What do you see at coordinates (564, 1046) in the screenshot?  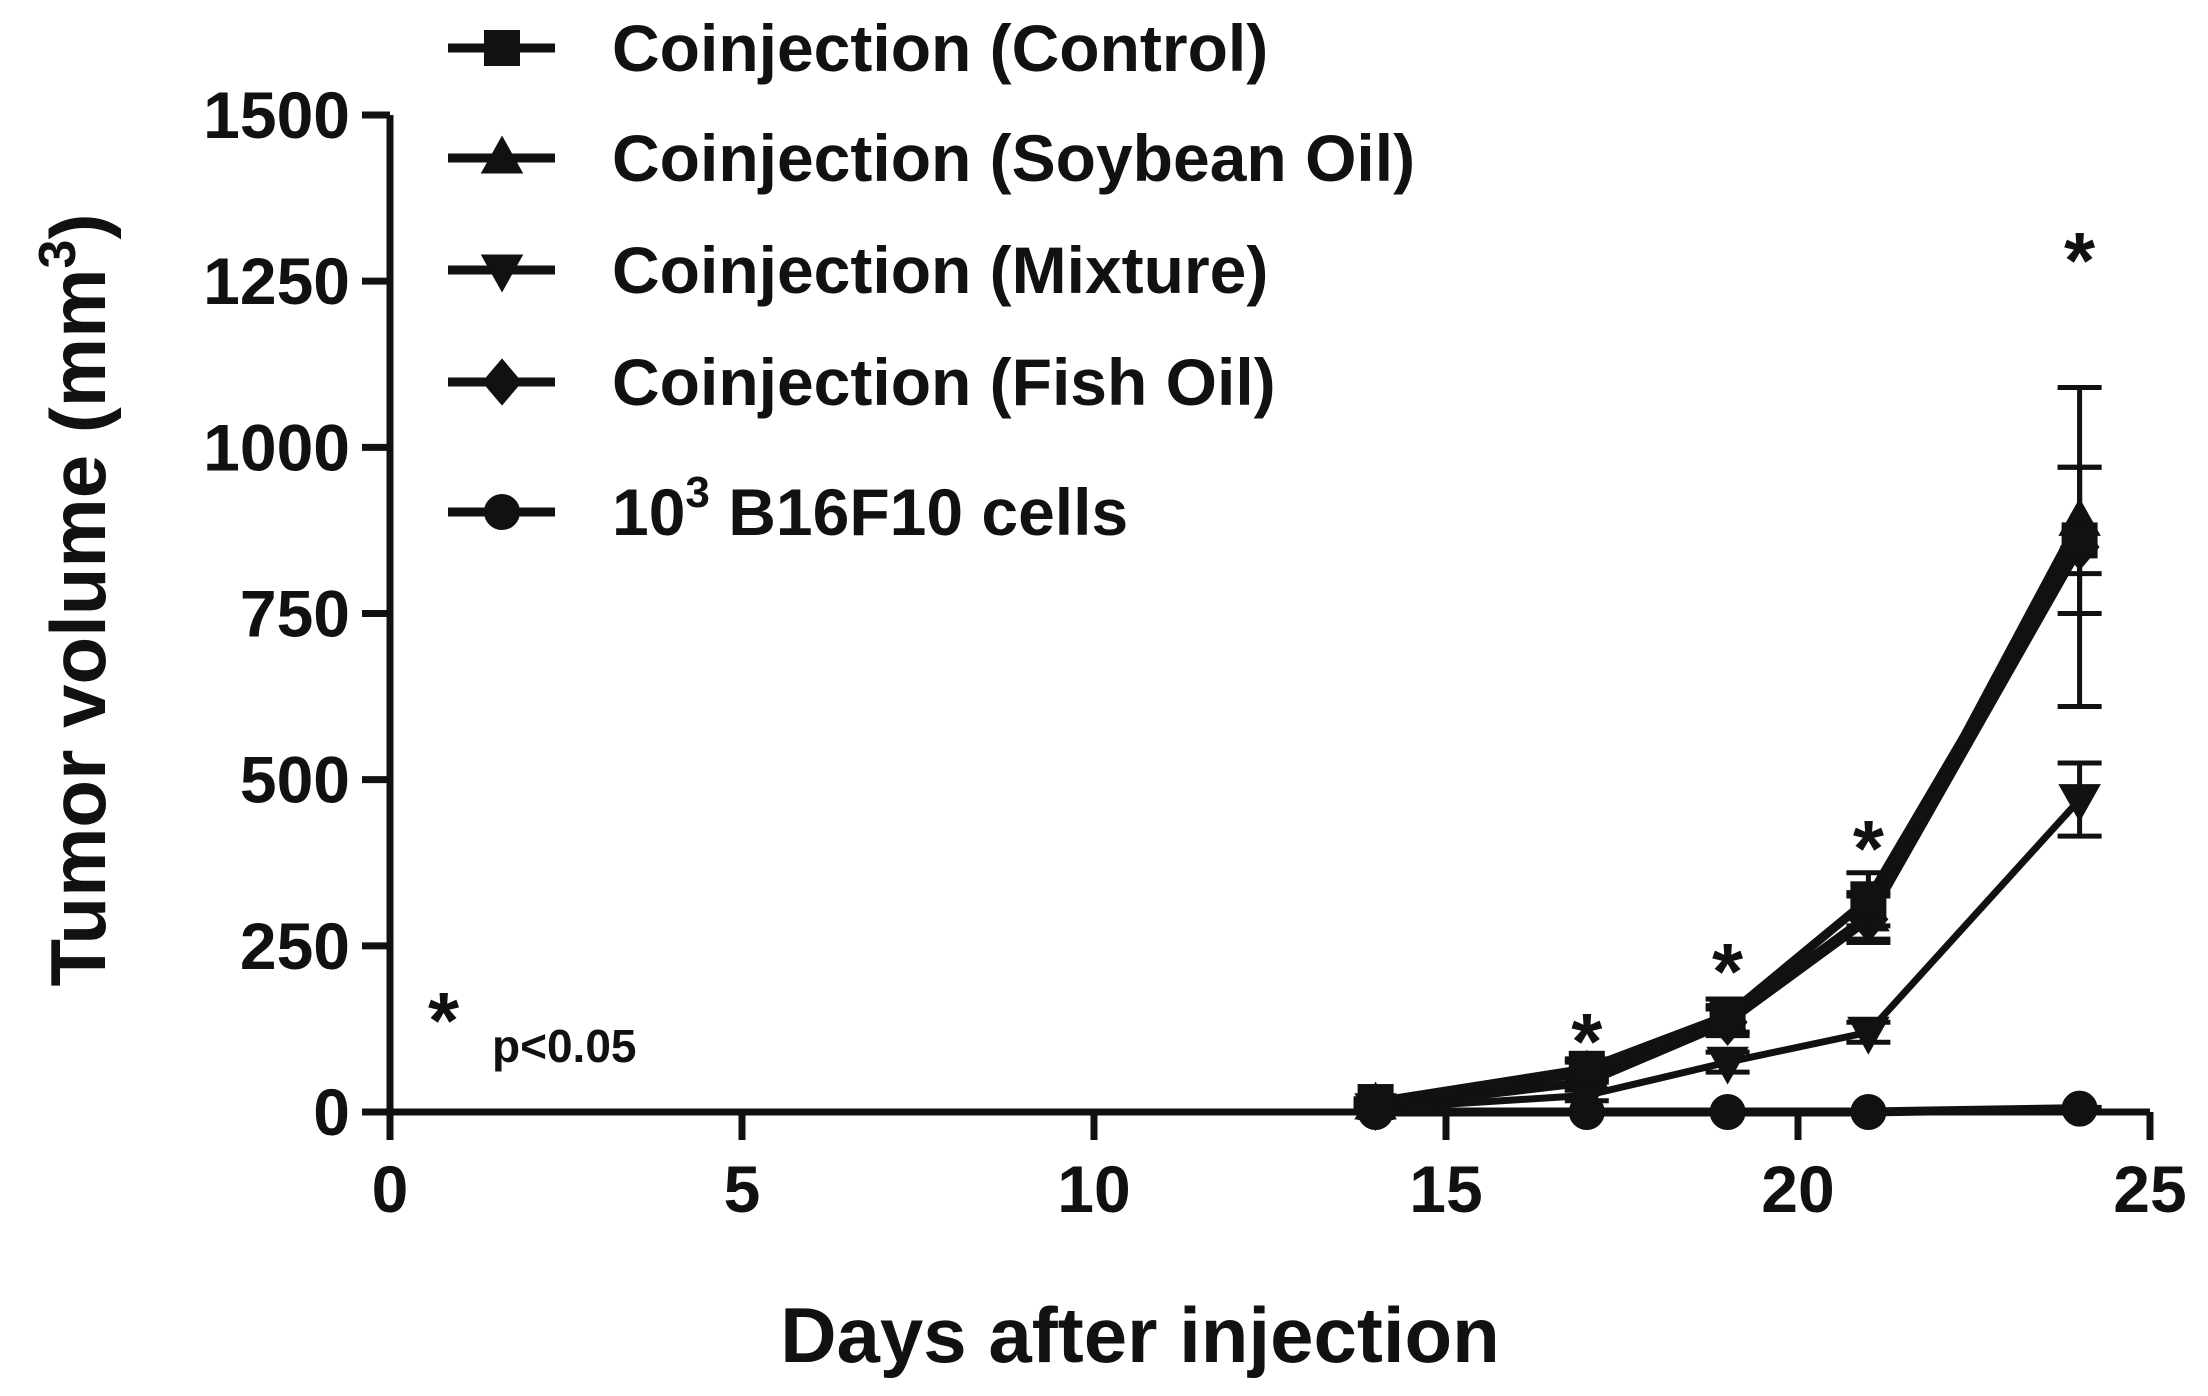 I see `note-p-value: p<0.05` at bounding box center [564, 1046].